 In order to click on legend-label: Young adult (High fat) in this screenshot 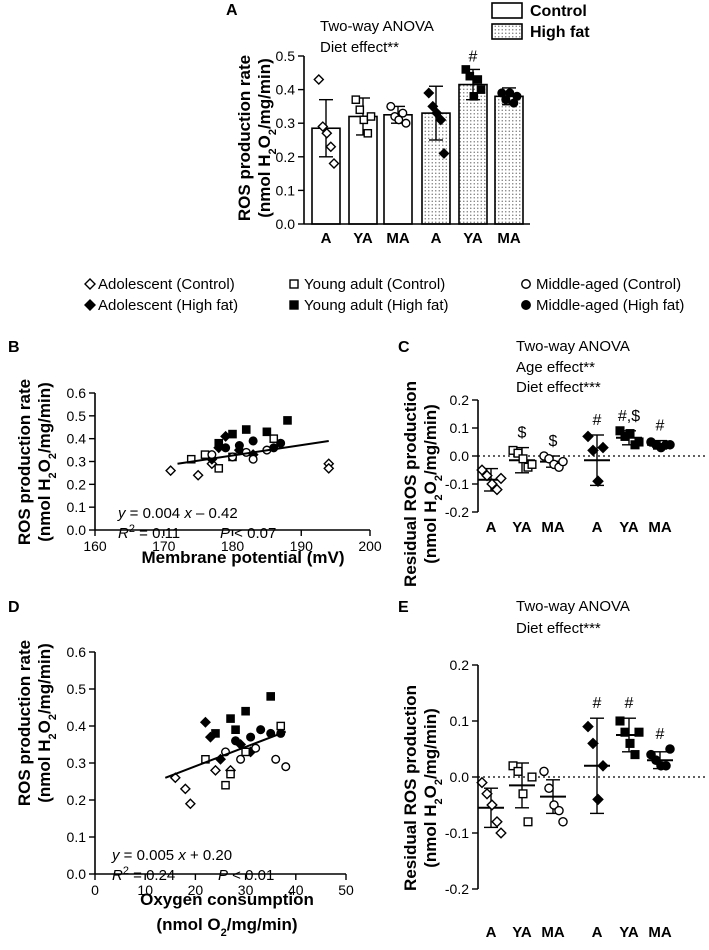, I will do `click(376, 305)`.